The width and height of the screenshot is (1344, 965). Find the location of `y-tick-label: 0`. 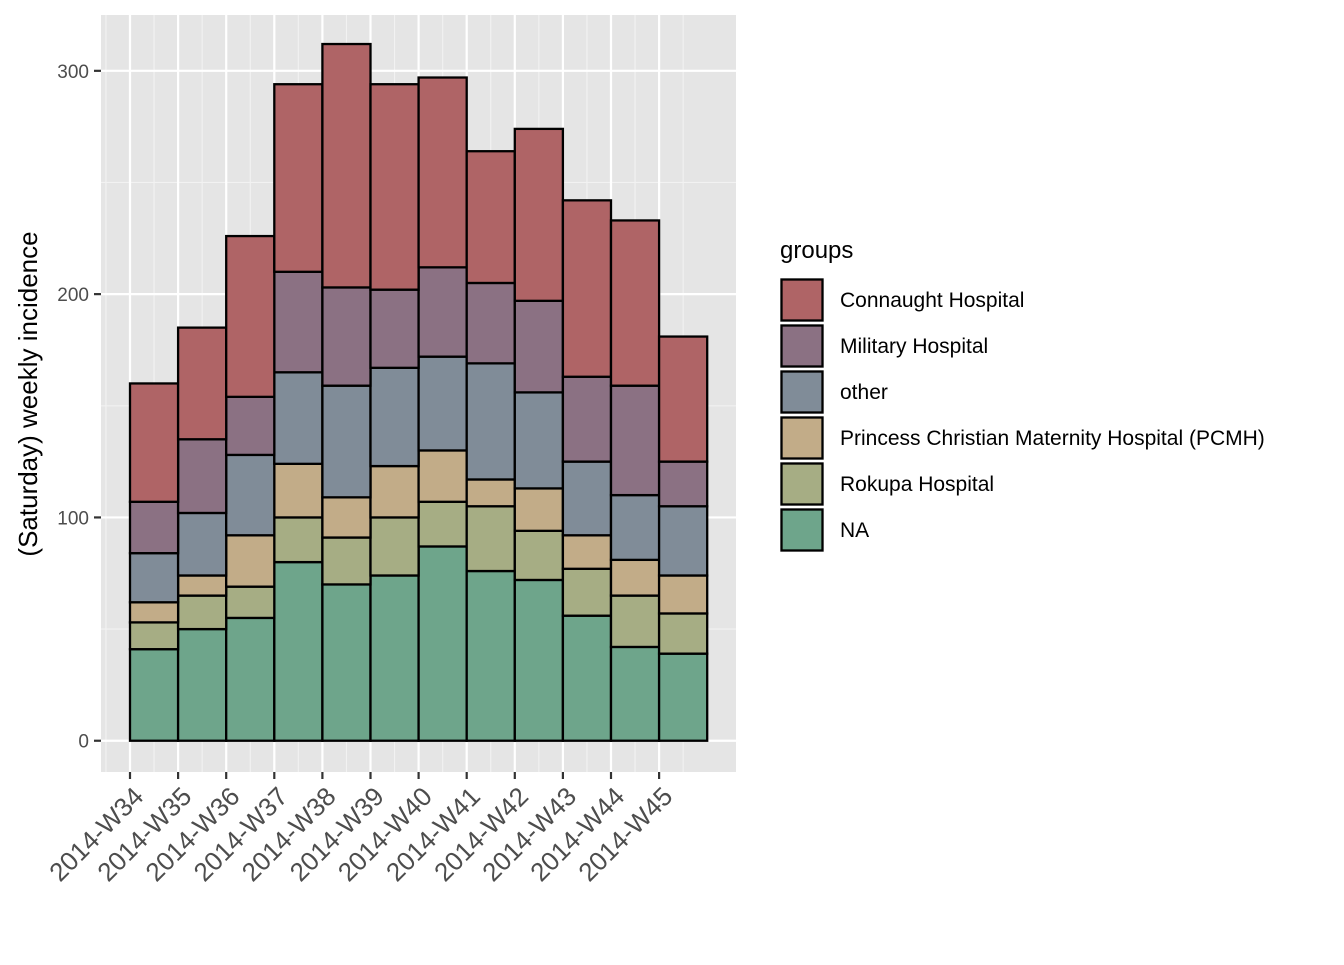

y-tick-label: 0 is located at coordinates (83, 742).